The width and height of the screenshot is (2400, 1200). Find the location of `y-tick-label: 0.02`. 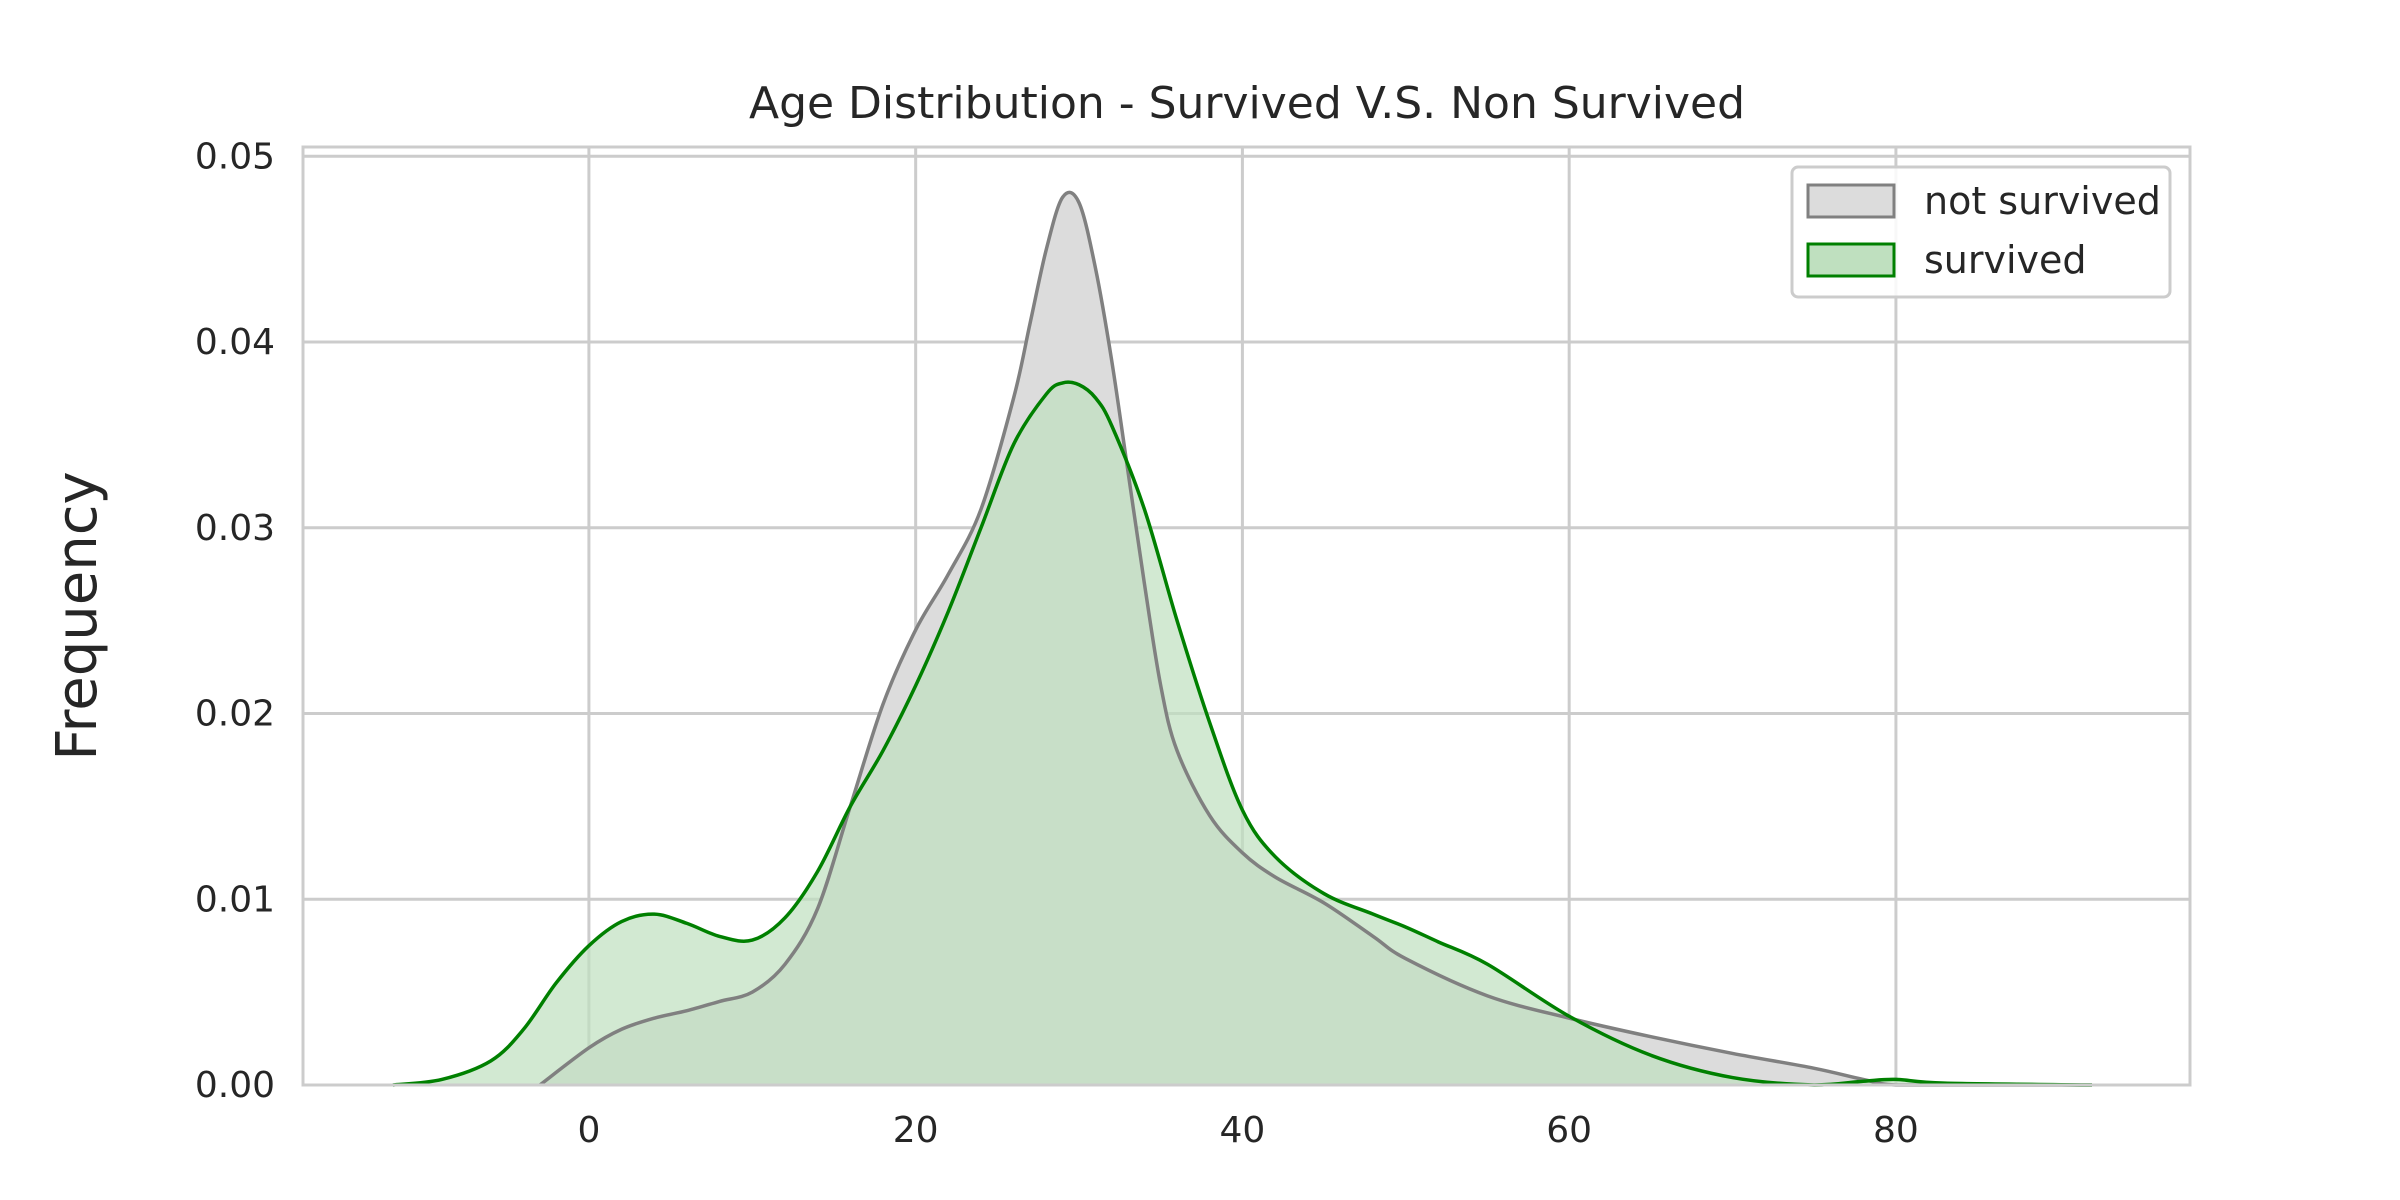

y-tick-label: 0.02 is located at coordinates (235, 714).